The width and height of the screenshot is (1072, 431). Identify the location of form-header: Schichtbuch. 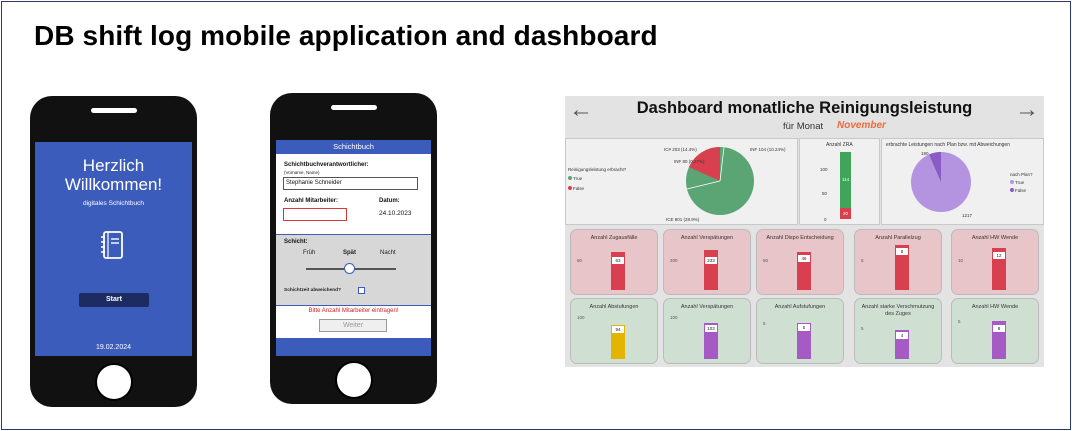
(353, 147).